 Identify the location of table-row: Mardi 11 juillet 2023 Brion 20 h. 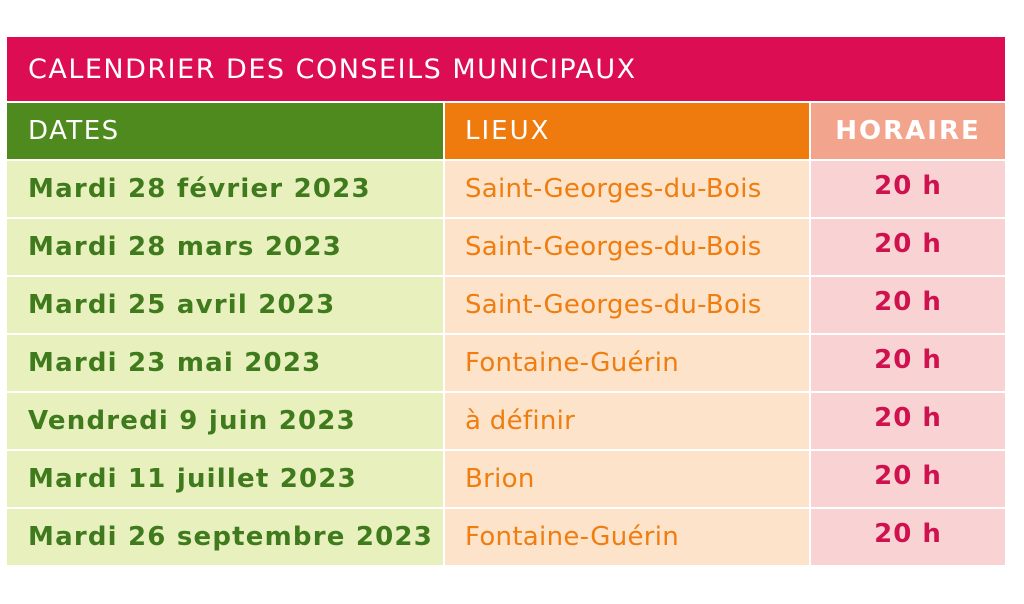
(506, 479).